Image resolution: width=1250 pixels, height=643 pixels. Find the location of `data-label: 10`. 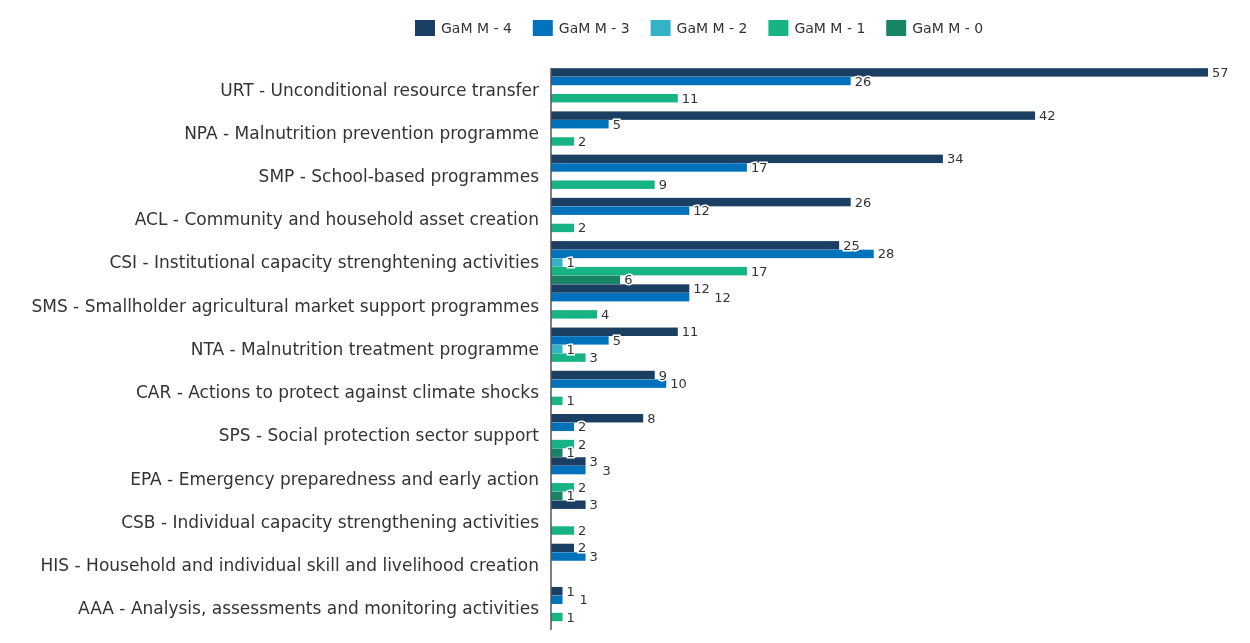

data-label: 10 is located at coordinates (678, 384).